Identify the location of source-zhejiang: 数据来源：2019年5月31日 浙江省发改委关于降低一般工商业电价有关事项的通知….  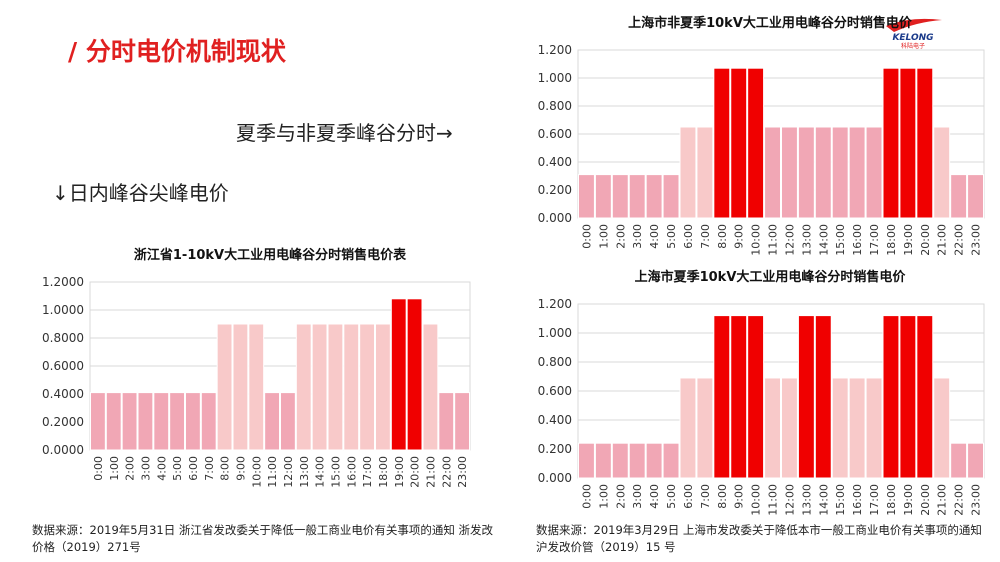
(263, 538).